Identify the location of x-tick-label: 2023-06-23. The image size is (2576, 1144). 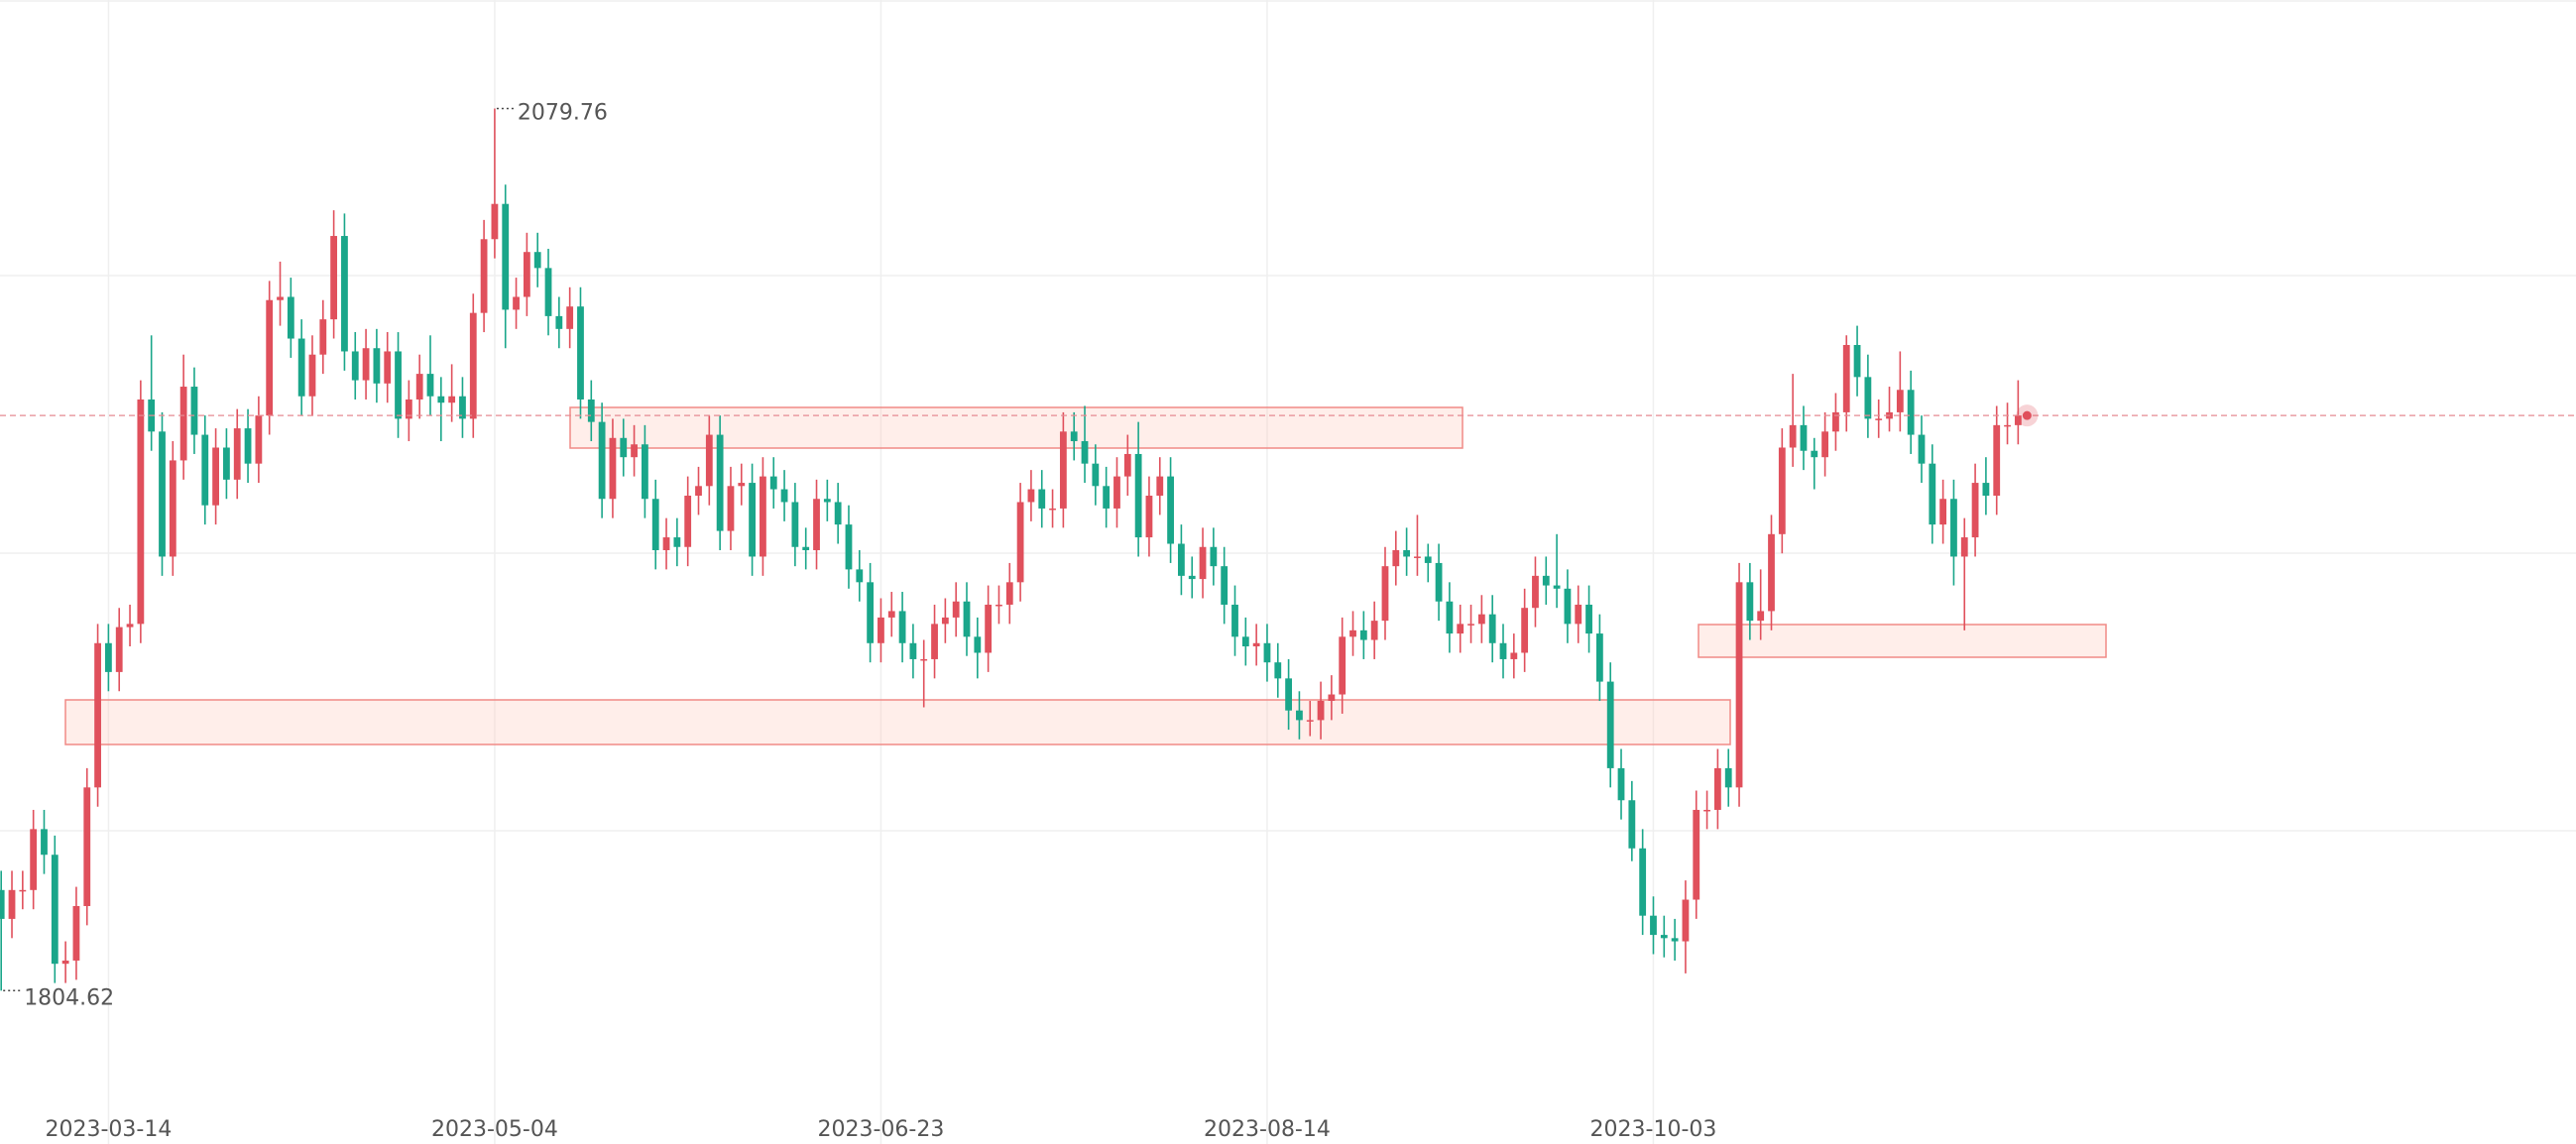
(882, 1129).